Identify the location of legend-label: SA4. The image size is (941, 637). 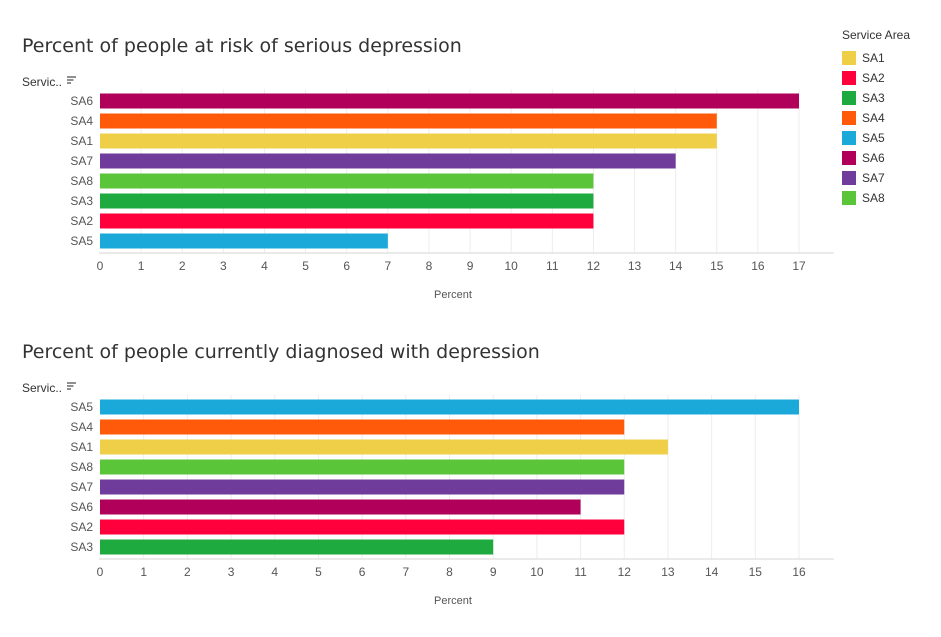
(873, 118).